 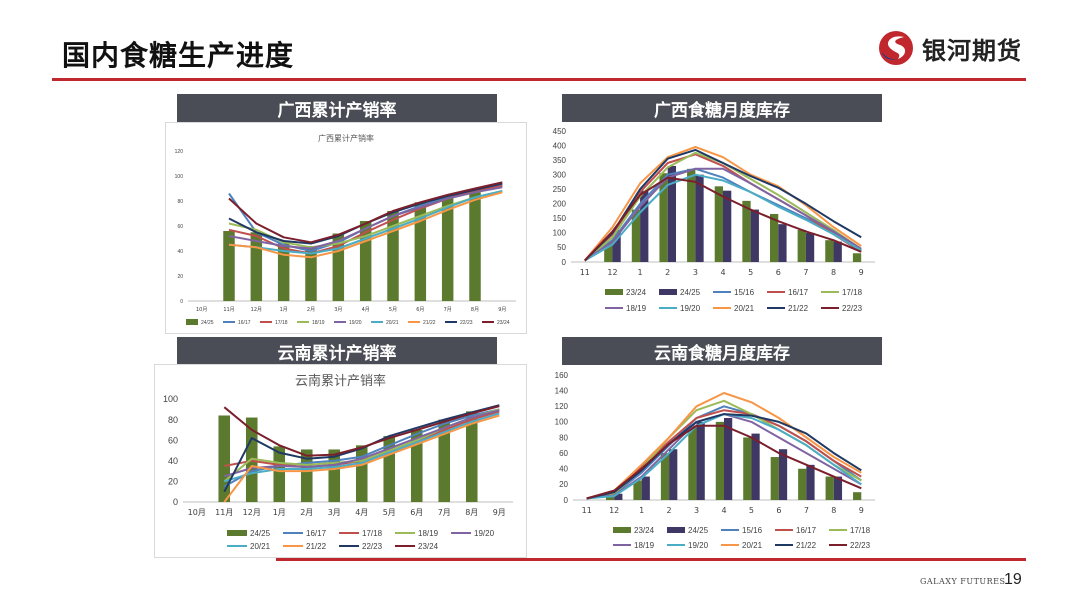 I want to click on series-line-20/21, so click(x=724, y=446).